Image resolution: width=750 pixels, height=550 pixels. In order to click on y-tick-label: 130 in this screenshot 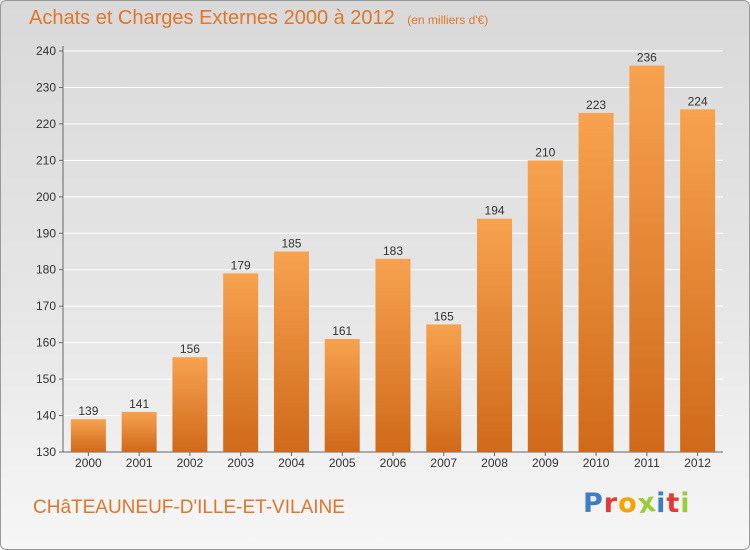, I will do `click(46, 452)`.